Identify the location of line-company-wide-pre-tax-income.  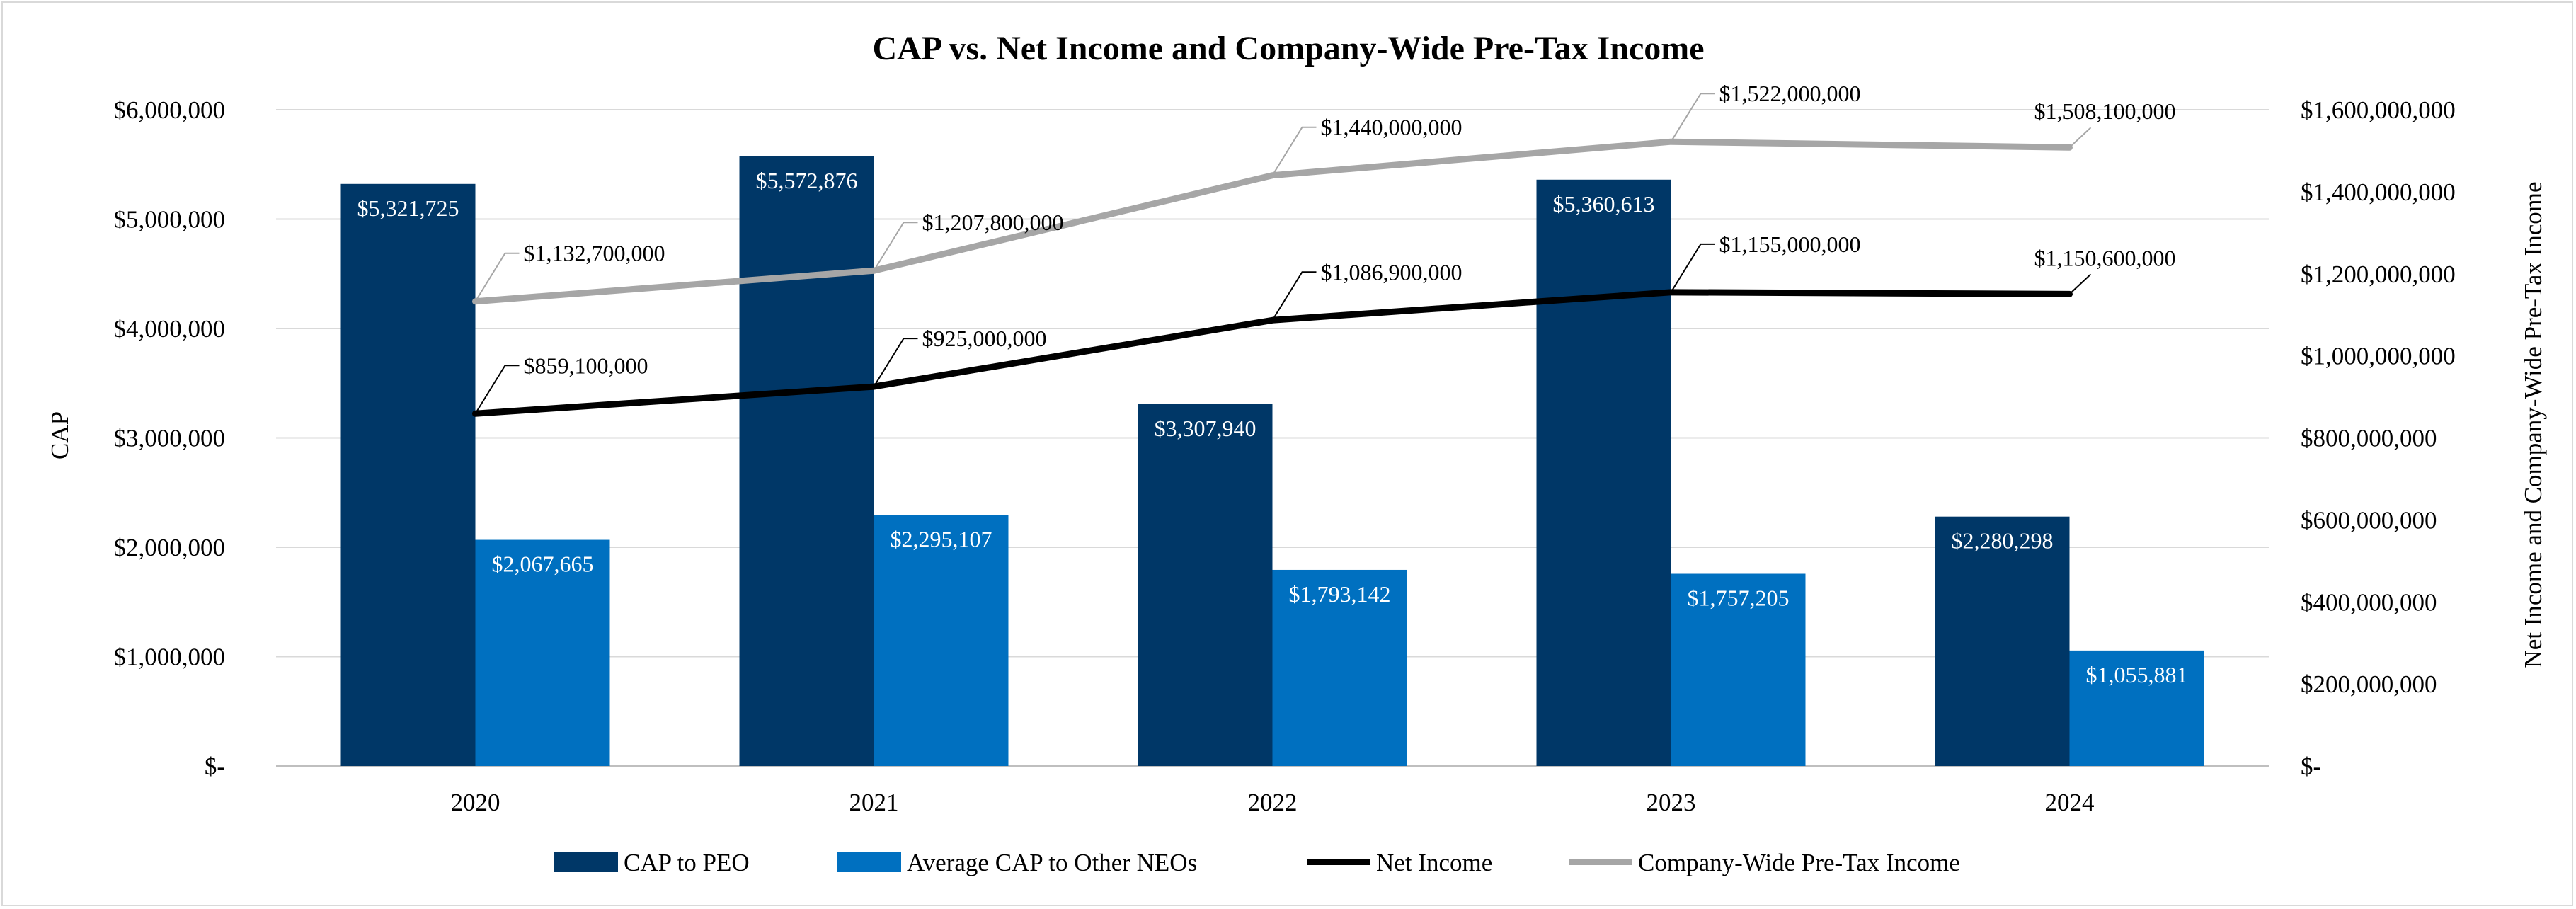
(1272, 222).